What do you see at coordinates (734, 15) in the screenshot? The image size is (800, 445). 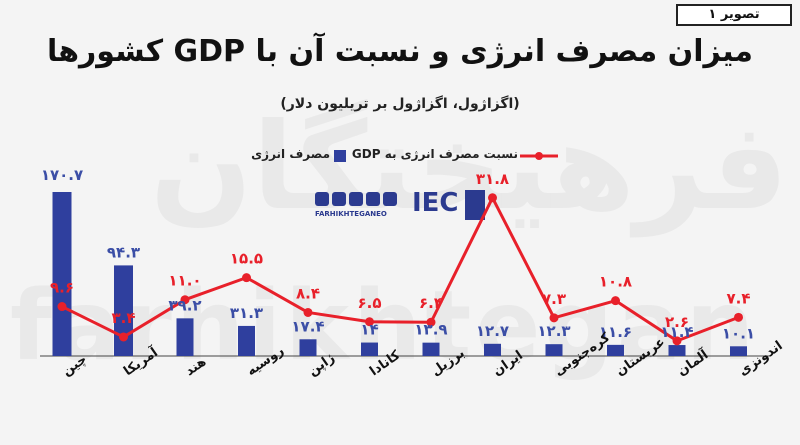 I see `figure-label: تصویر ۱` at bounding box center [734, 15].